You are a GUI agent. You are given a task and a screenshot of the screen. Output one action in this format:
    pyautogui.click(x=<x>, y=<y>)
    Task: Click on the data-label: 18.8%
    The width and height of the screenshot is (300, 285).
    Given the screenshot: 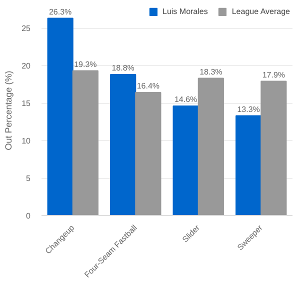 What is the action you would take?
    pyautogui.click(x=123, y=68)
    